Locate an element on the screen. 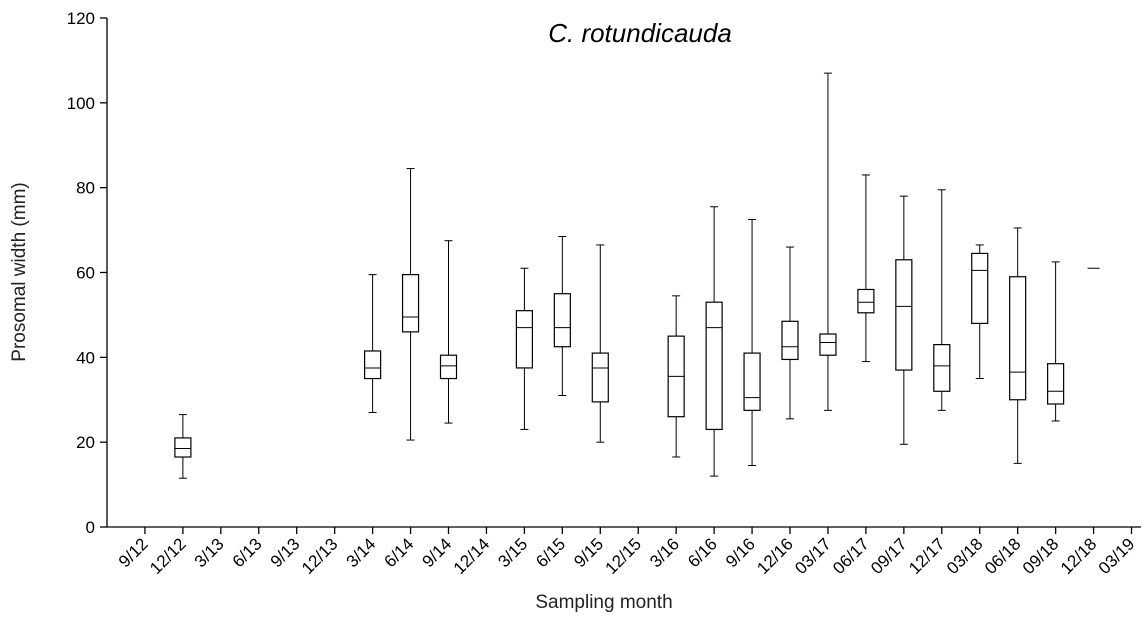  x-tick-label: 12/18 is located at coordinates (1079, 556).